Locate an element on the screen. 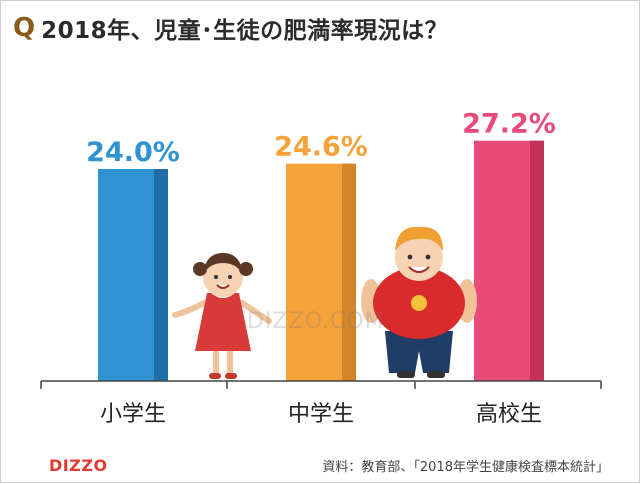 This screenshot has height=484, width=640. x-tick-labels: 小学生 中学生 高校生 is located at coordinates (321, 414).